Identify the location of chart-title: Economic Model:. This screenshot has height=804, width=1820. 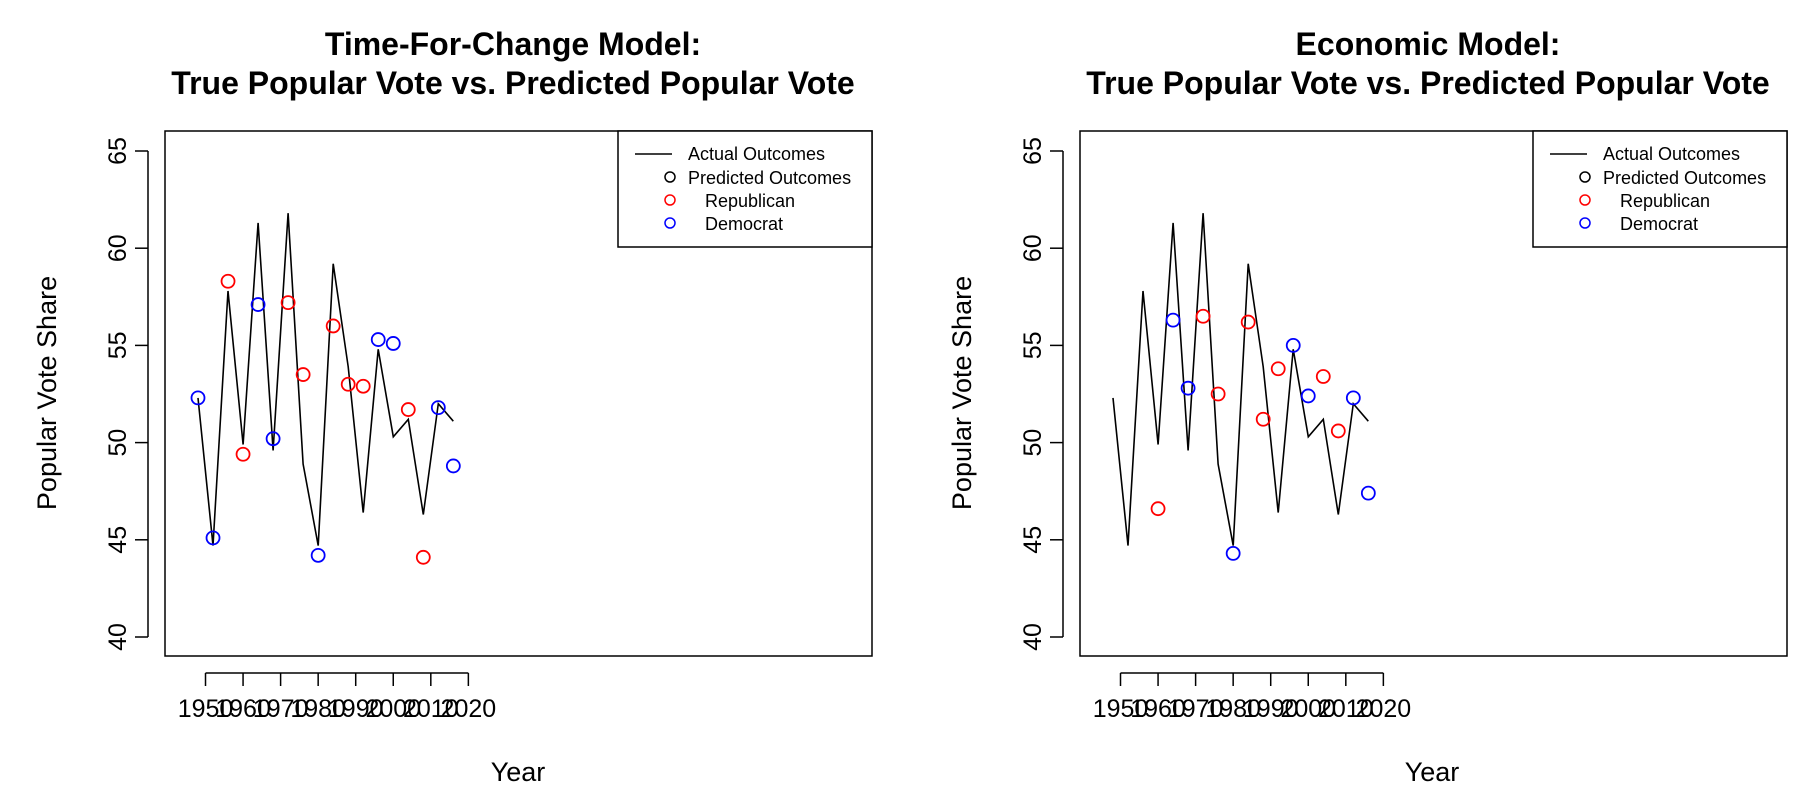
(1428, 44).